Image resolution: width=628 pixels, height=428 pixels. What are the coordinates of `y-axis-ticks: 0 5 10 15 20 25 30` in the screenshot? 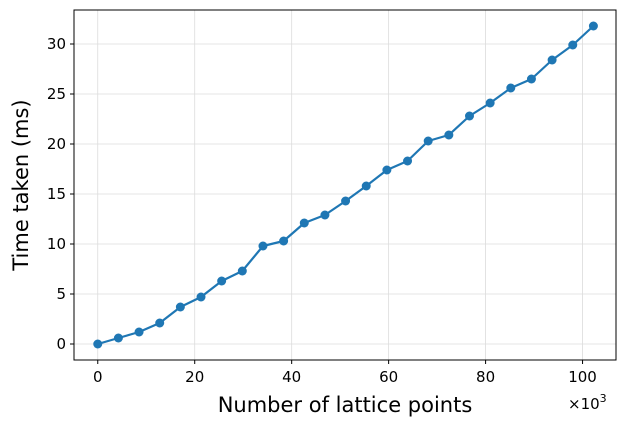 It's located at (60, 194).